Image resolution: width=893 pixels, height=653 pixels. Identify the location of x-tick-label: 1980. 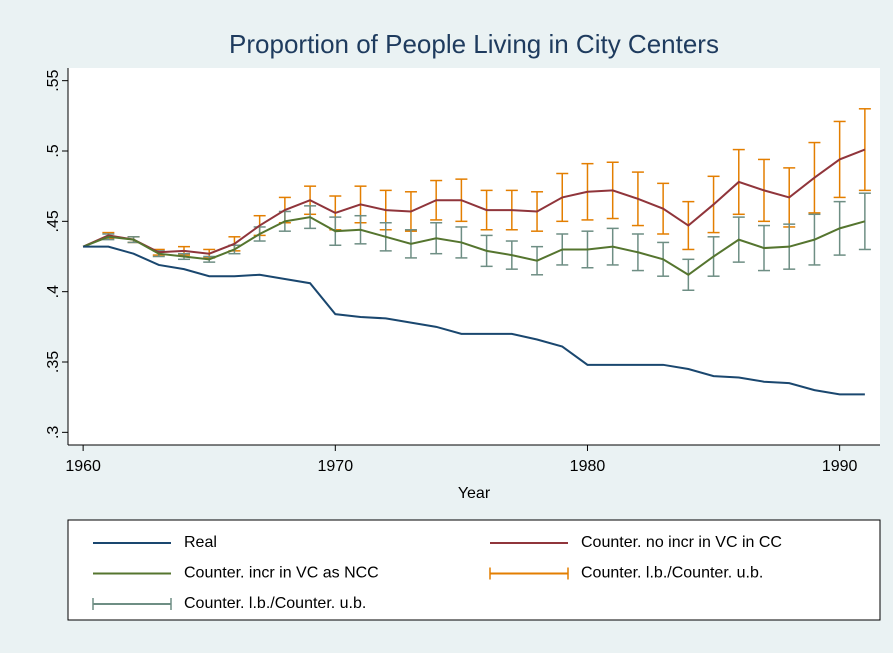
(588, 466).